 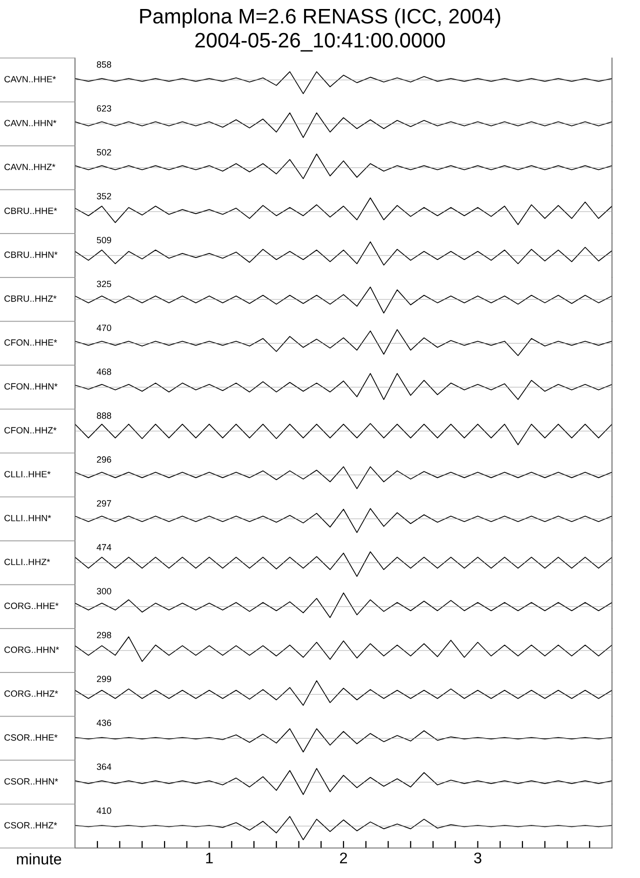 What do you see at coordinates (320, 42) in the screenshot?
I see `chart-subtitle: 2004-05-26_10:41:00.0000` at bounding box center [320, 42].